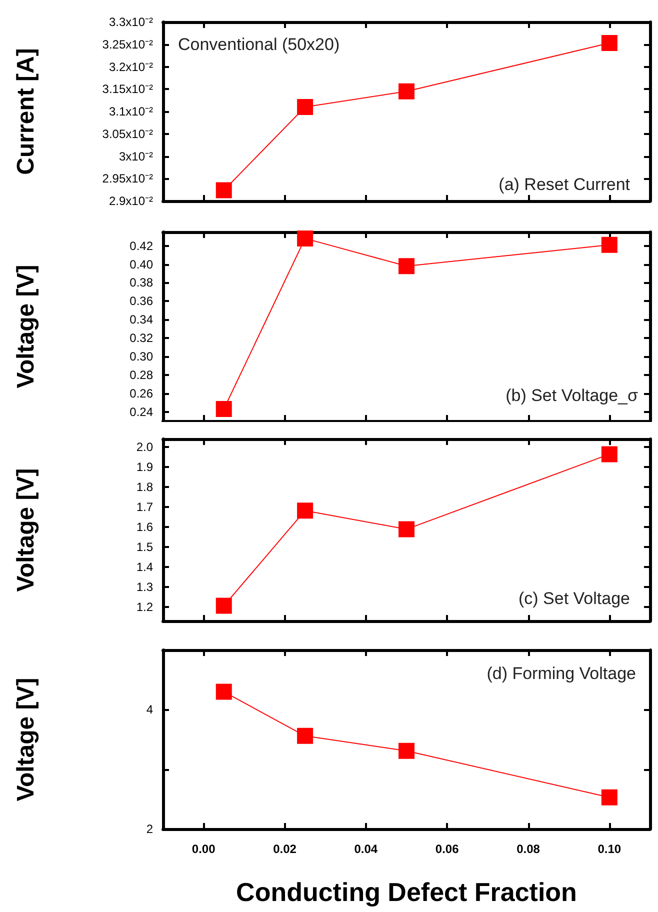 This screenshot has width=658, height=912. What do you see at coordinates (127, 179) in the screenshot?
I see `y-tick-label: 2.95x10⁻²` at bounding box center [127, 179].